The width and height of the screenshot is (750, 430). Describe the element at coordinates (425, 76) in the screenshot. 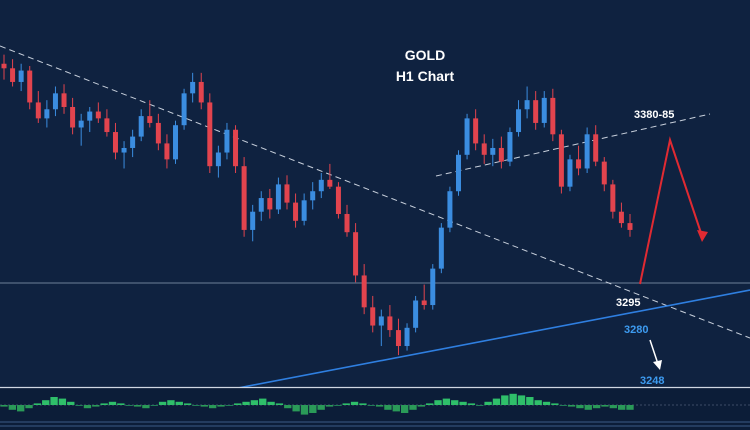

I see `chart-subtitle: H1 Chart` at that location.